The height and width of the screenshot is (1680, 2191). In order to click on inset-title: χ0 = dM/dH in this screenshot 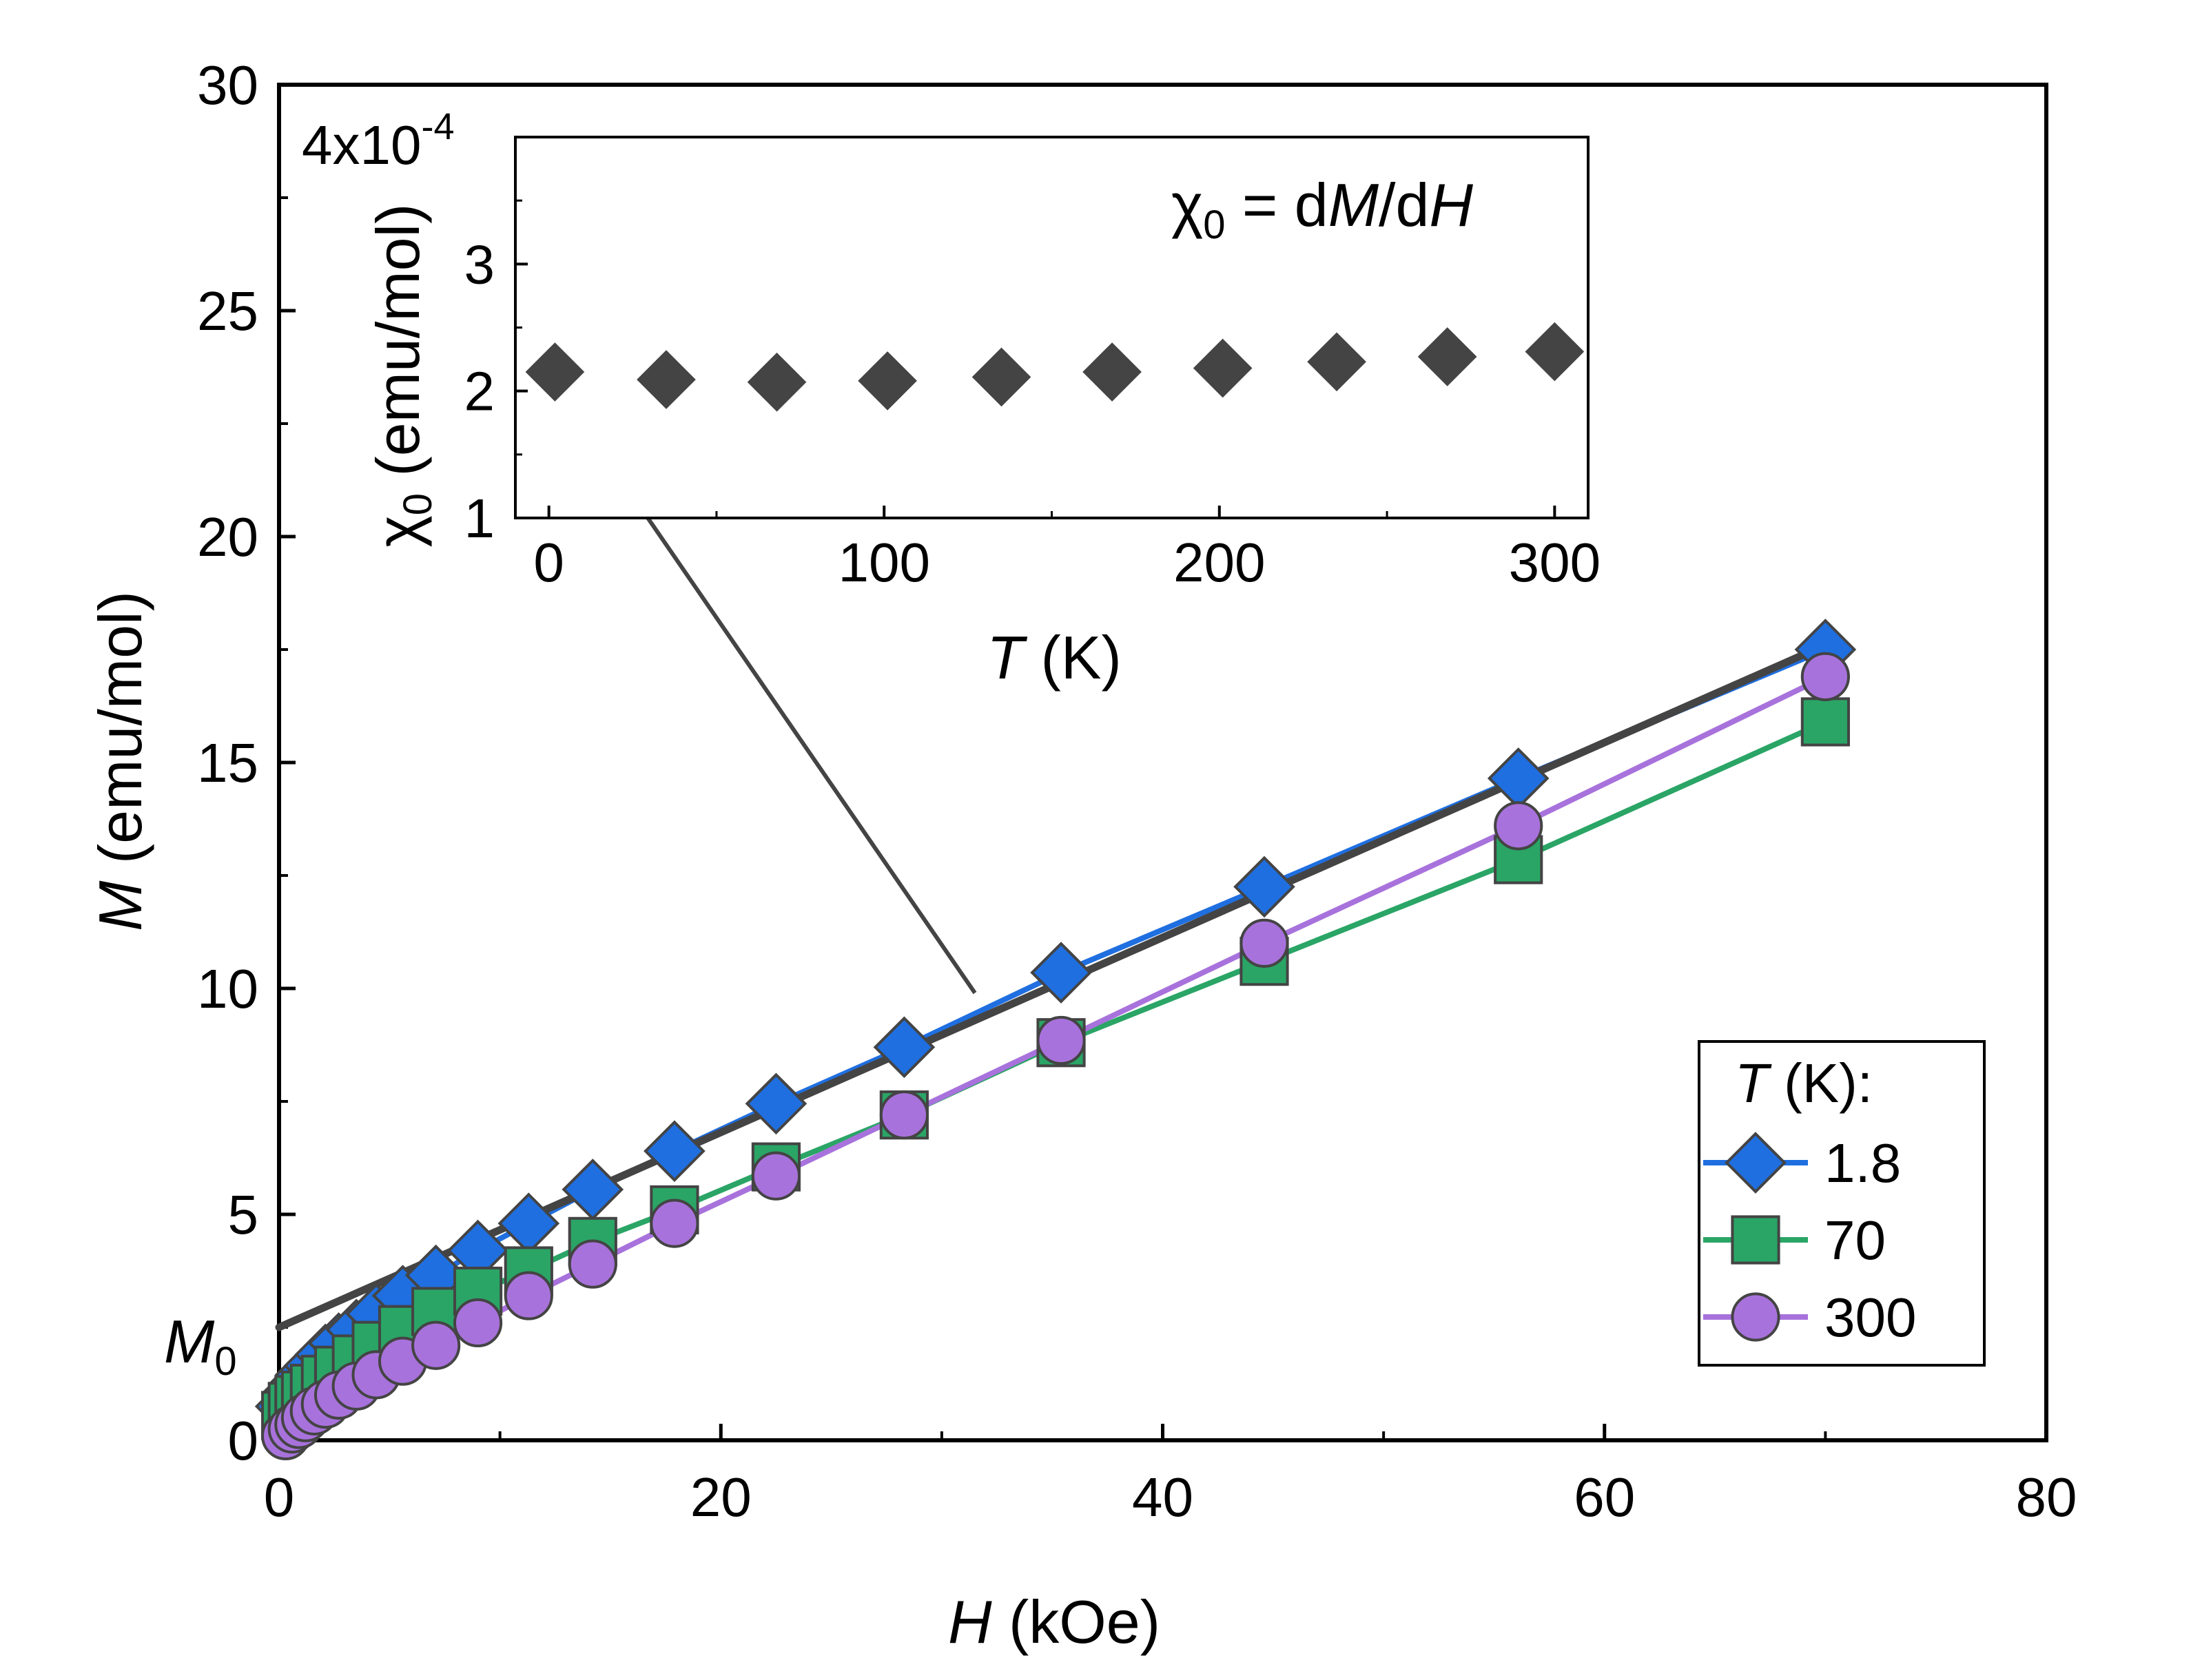, I will do `click(1322, 209)`.